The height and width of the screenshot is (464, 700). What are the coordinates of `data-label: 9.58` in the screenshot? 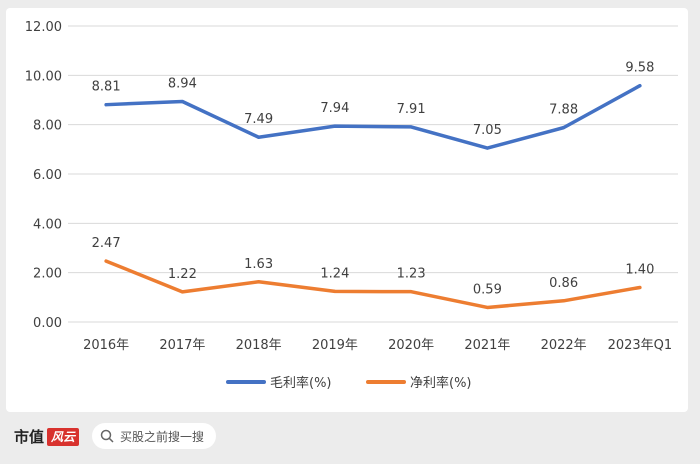 It's located at (639, 68).